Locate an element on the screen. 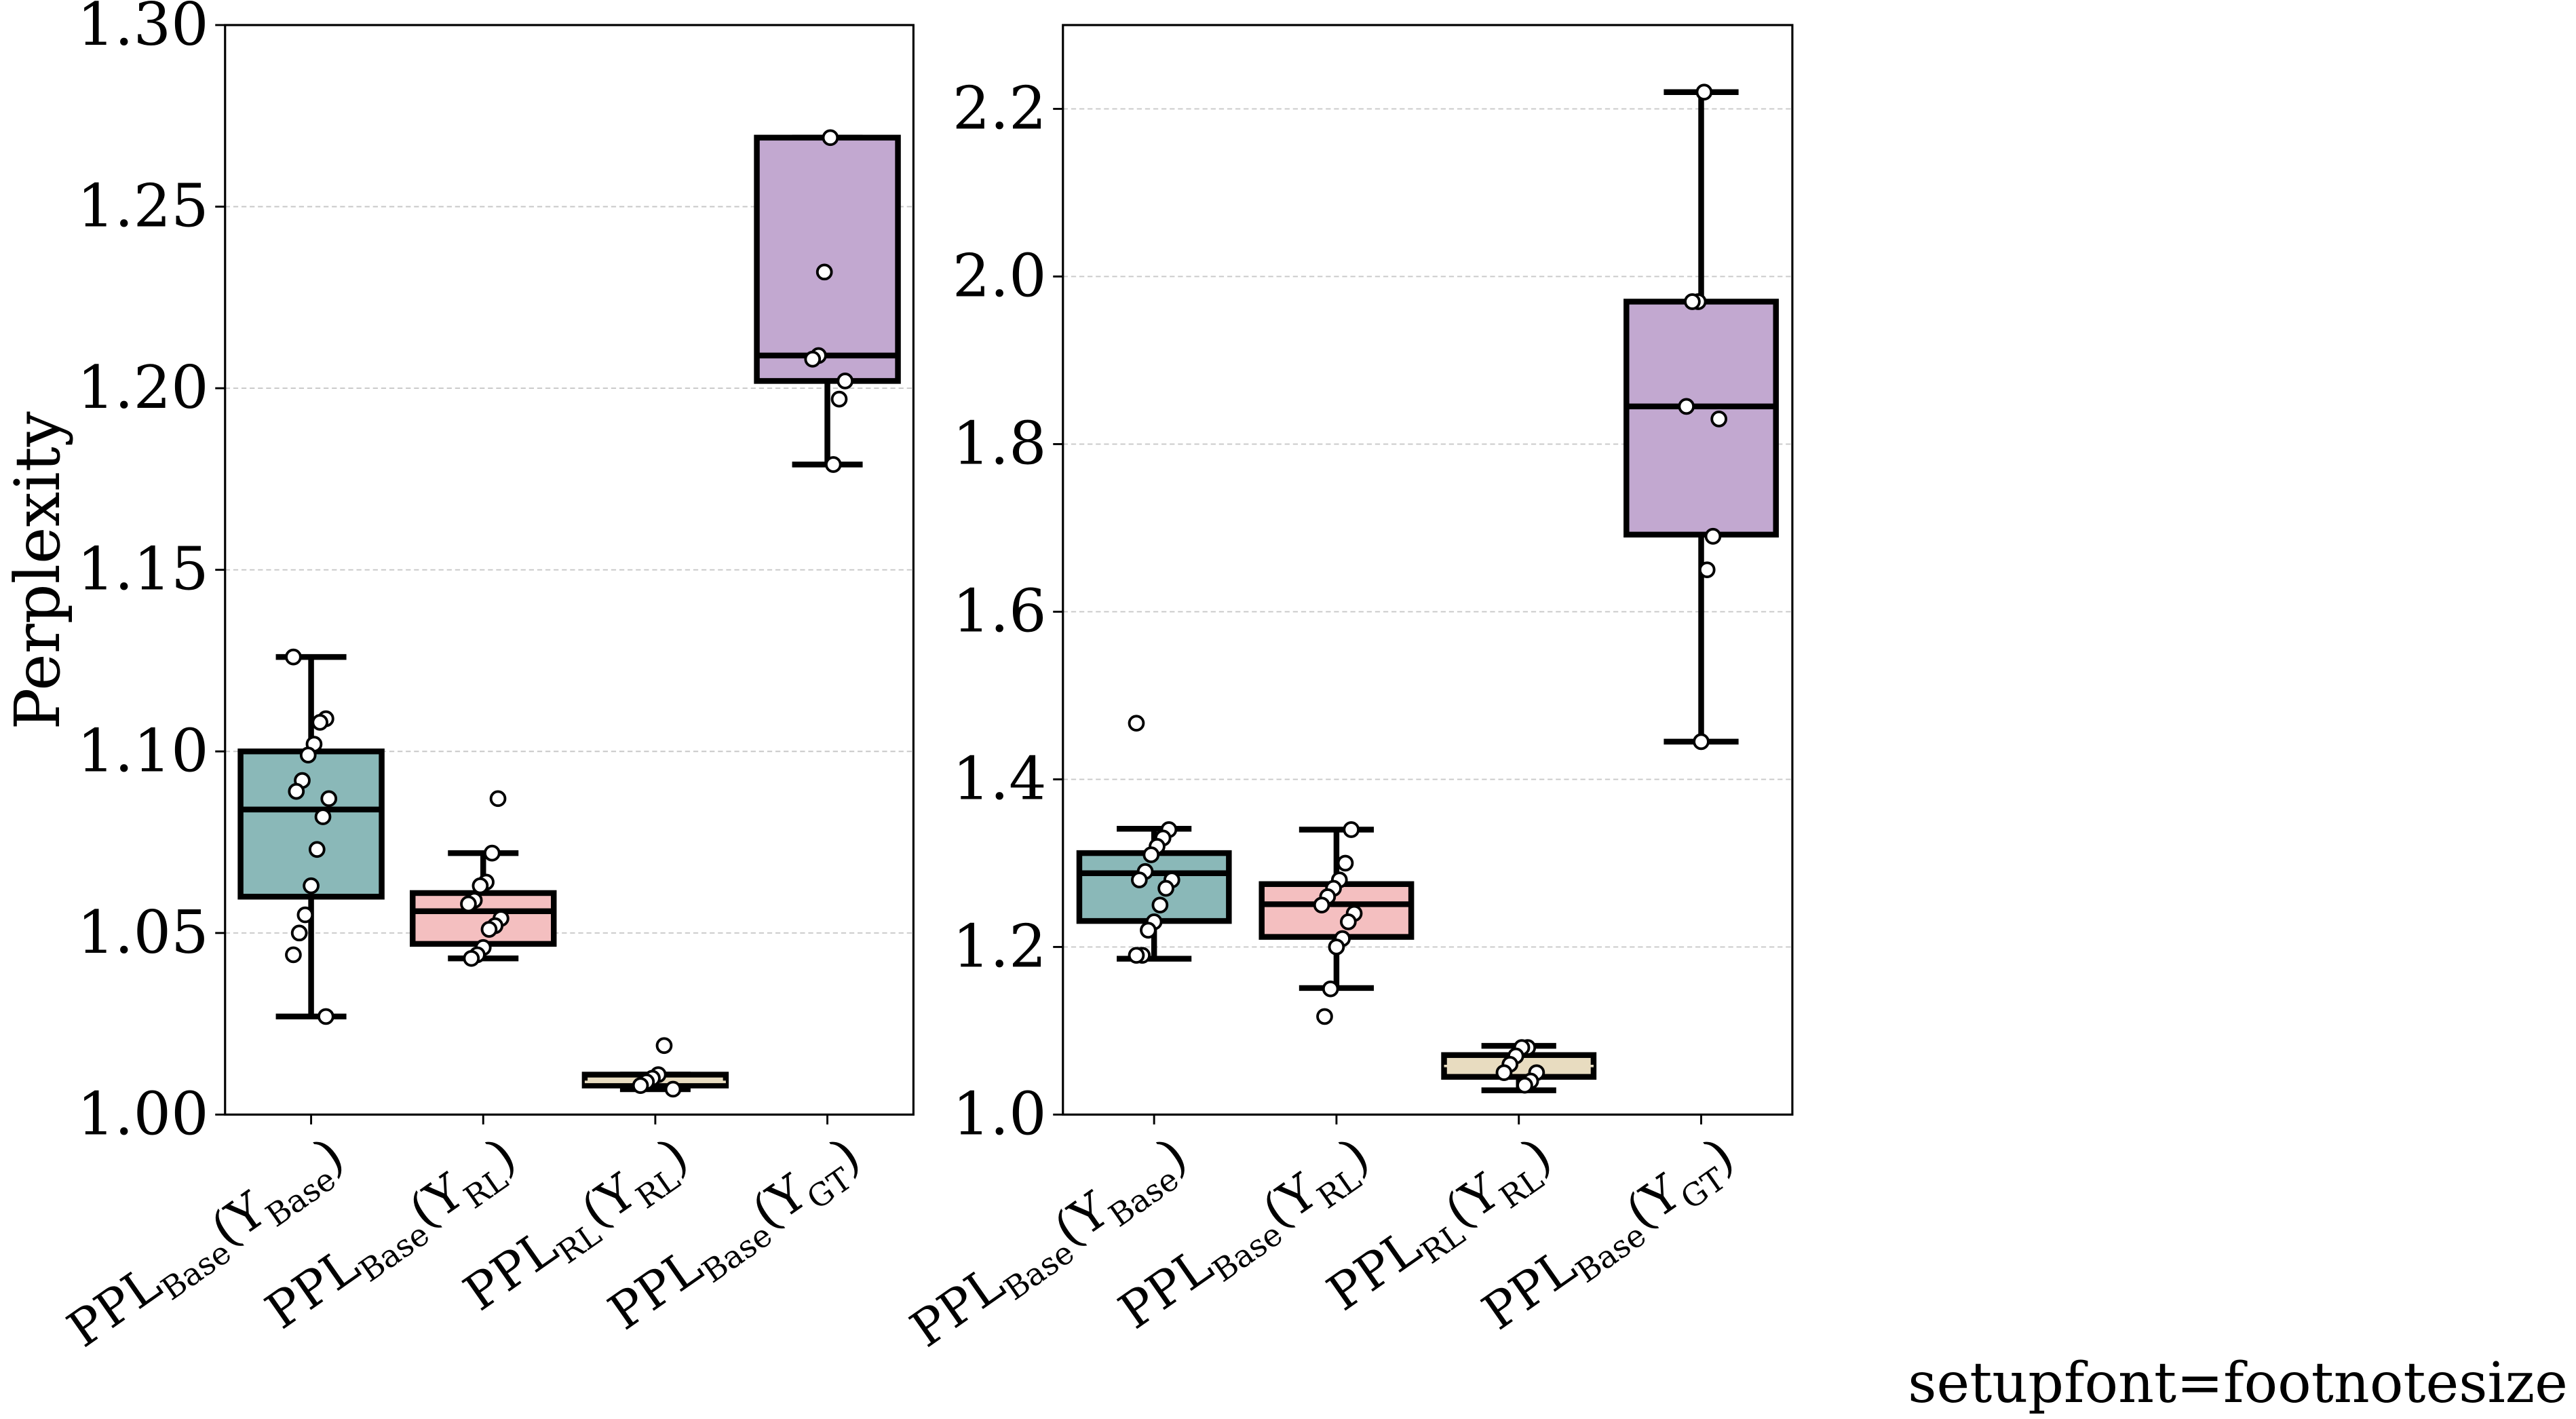  y-tick-label: 2.0 is located at coordinates (1000, 275).